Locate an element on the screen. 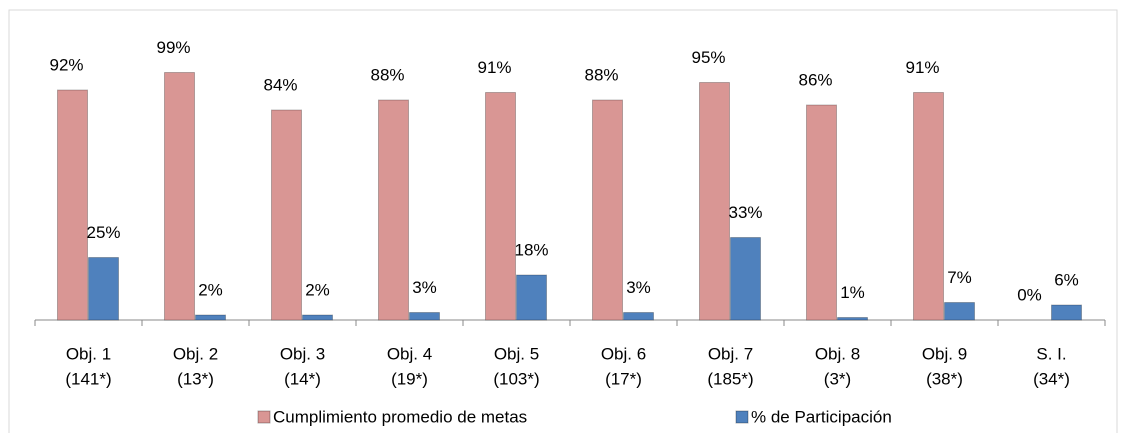 The width and height of the screenshot is (1127, 433). x-tick-label: Obj. 9 is located at coordinates (944, 353).